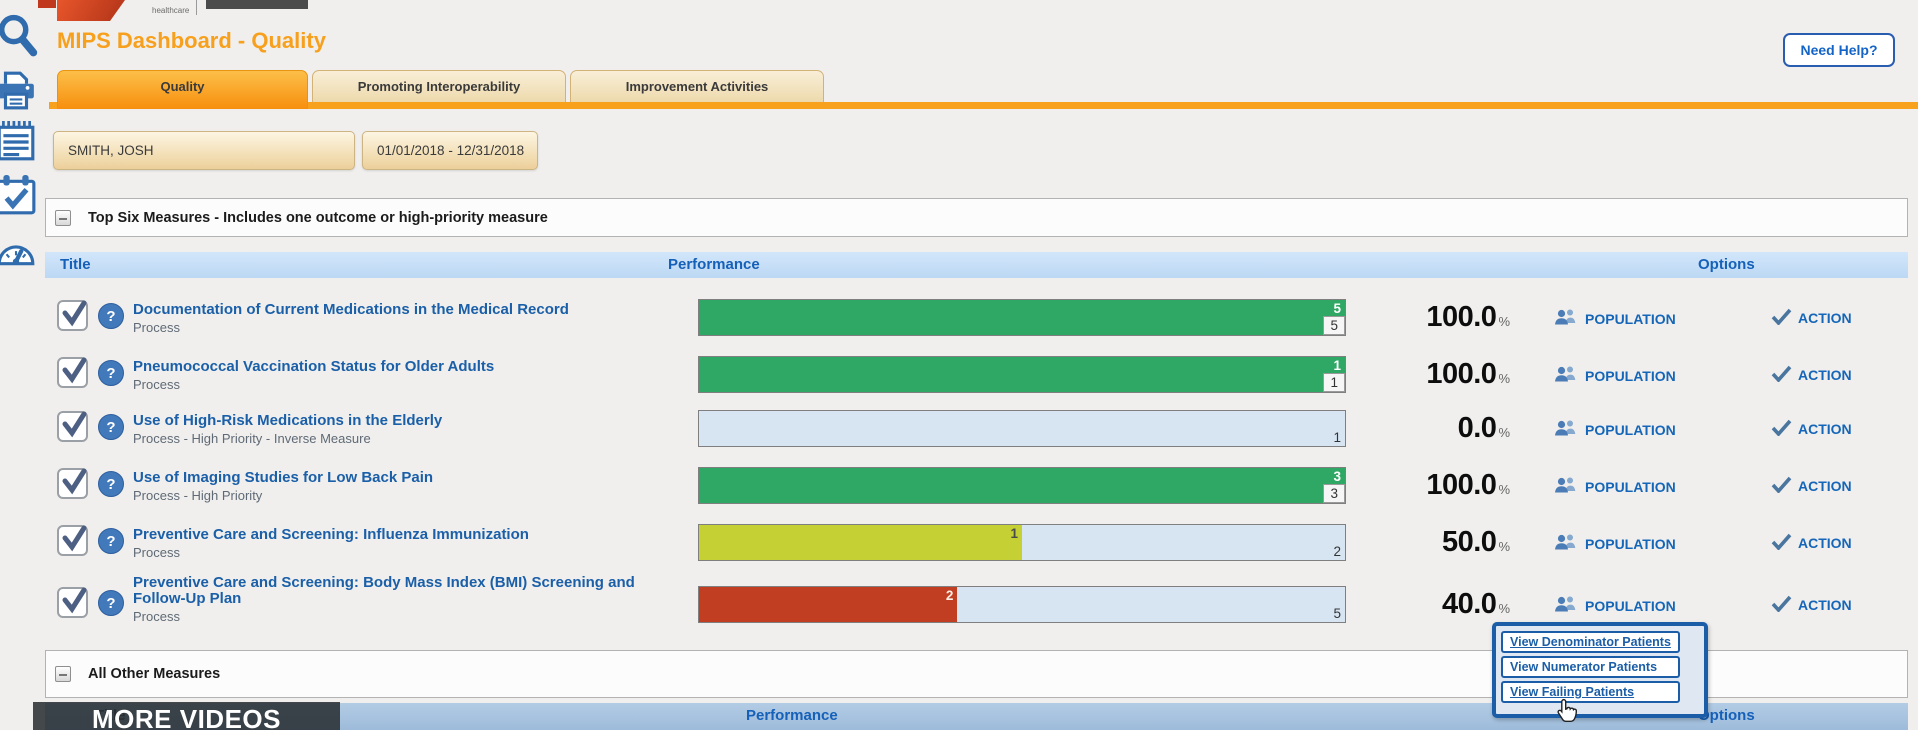 The height and width of the screenshot is (730, 1918). What do you see at coordinates (1337, 551) in the screenshot?
I see `denominator-value: 2` at bounding box center [1337, 551].